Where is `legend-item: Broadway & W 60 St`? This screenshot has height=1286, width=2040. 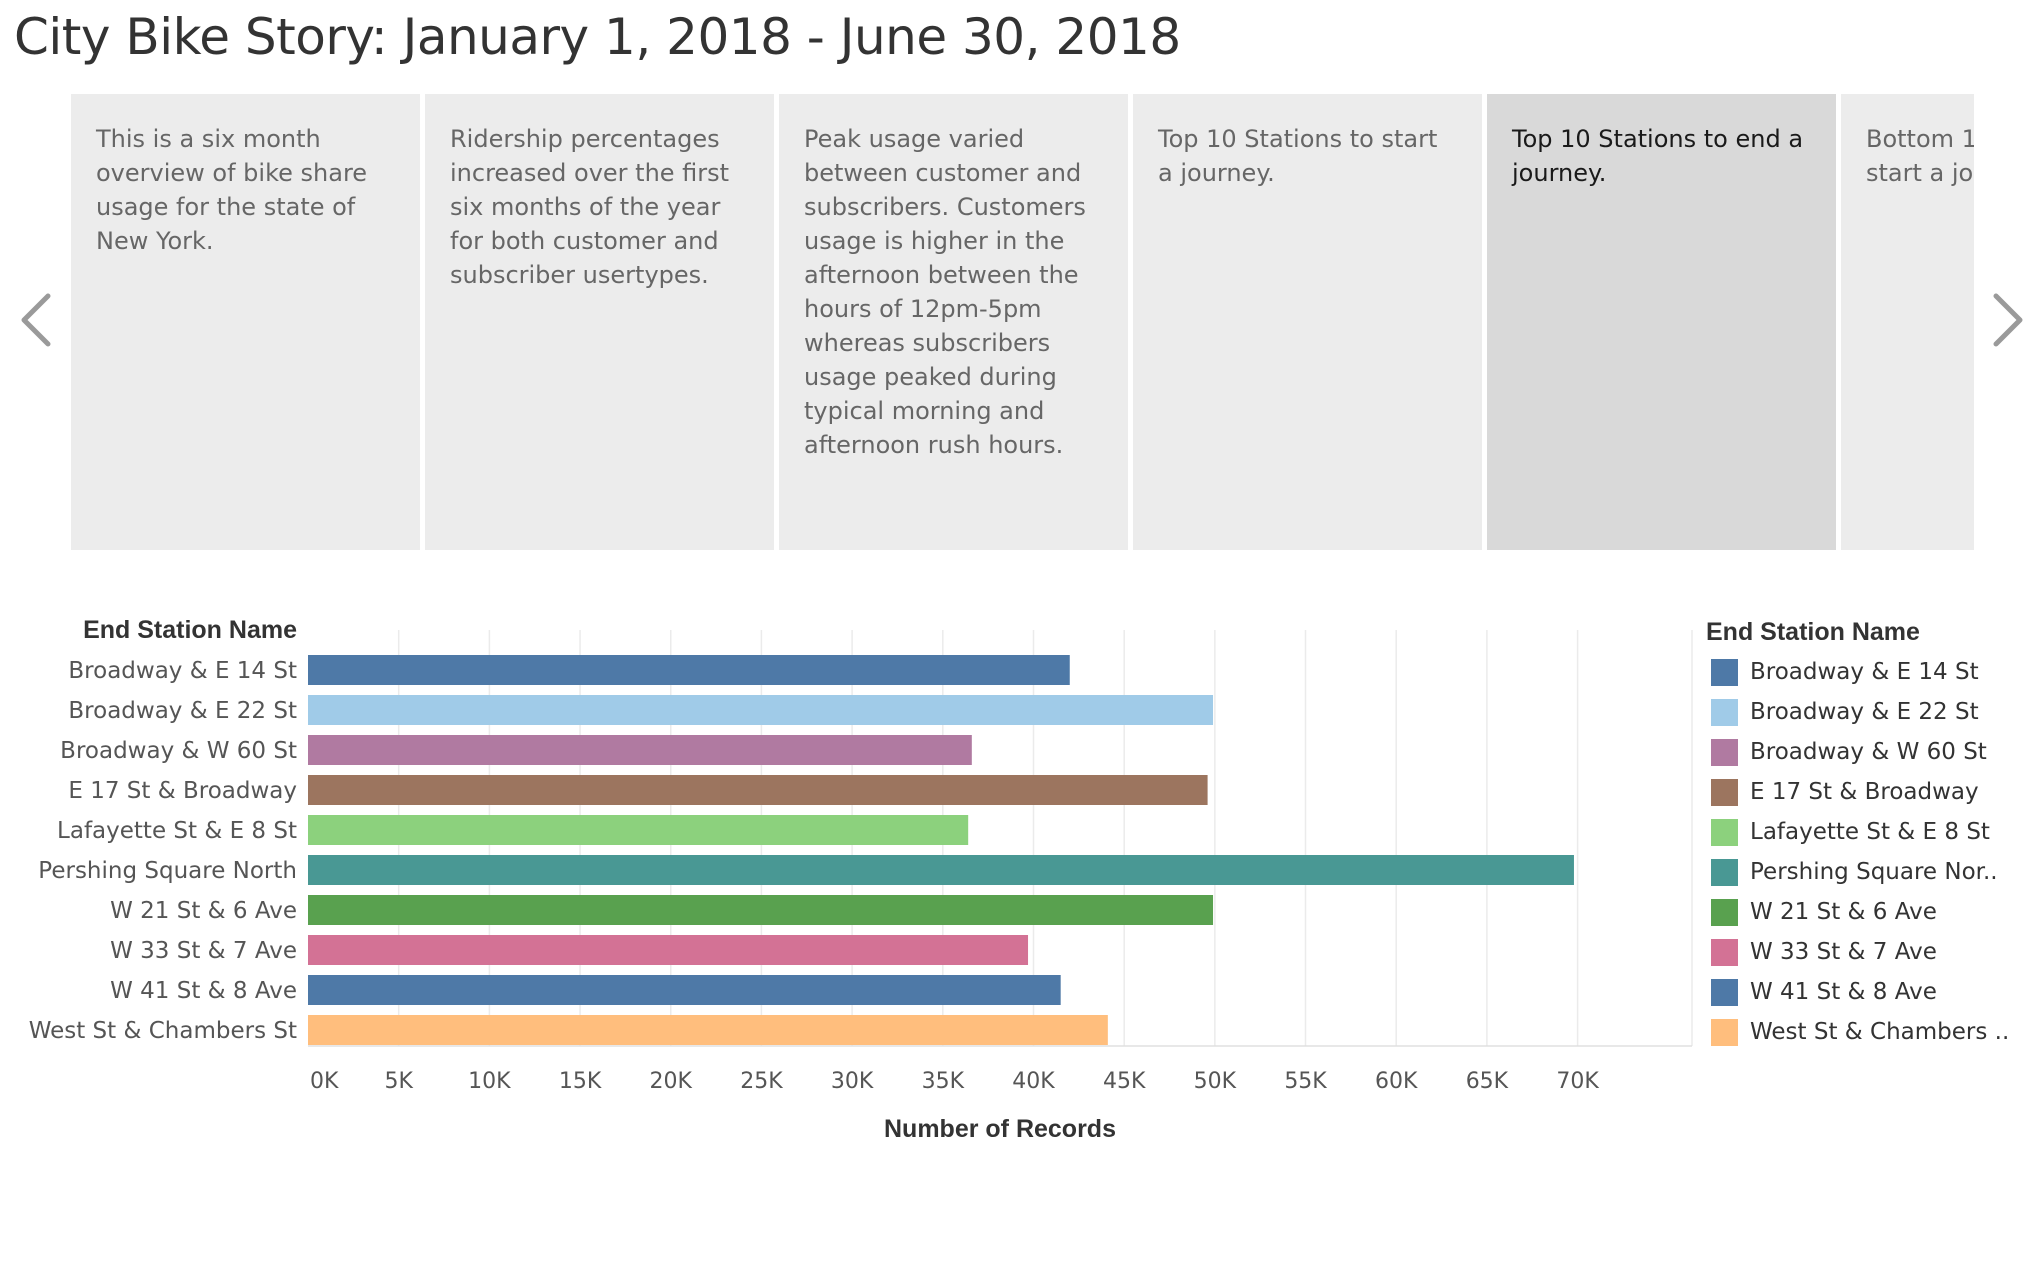
legend-item: Broadway & W 60 St is located at coordinates (1873, 752).